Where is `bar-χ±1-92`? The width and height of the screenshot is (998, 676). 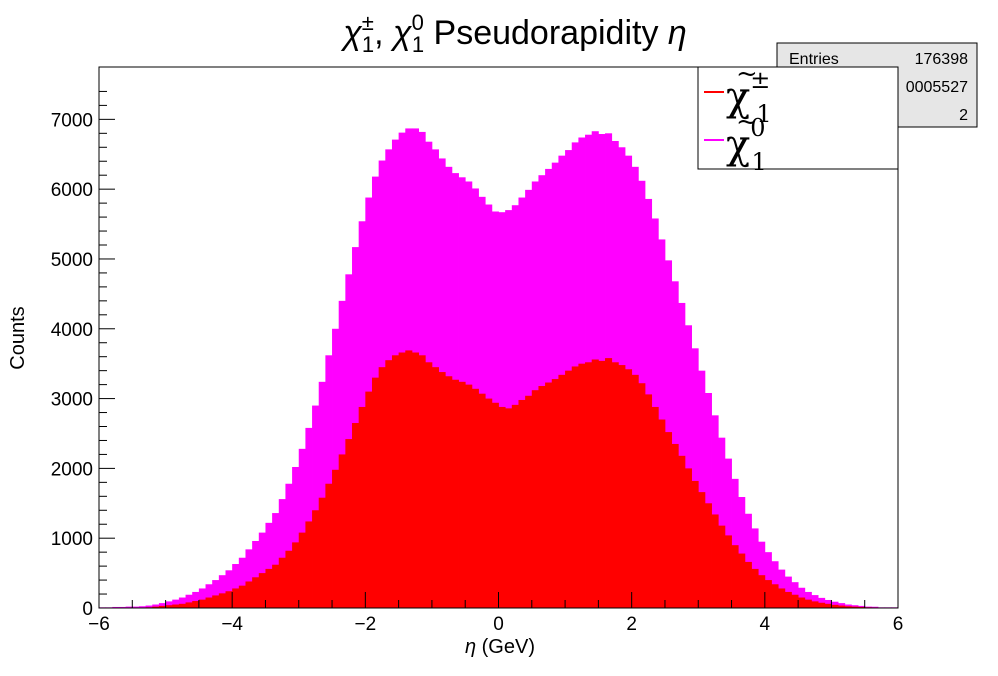 bar-χ±1-92 is located at coordinates (715, 561).